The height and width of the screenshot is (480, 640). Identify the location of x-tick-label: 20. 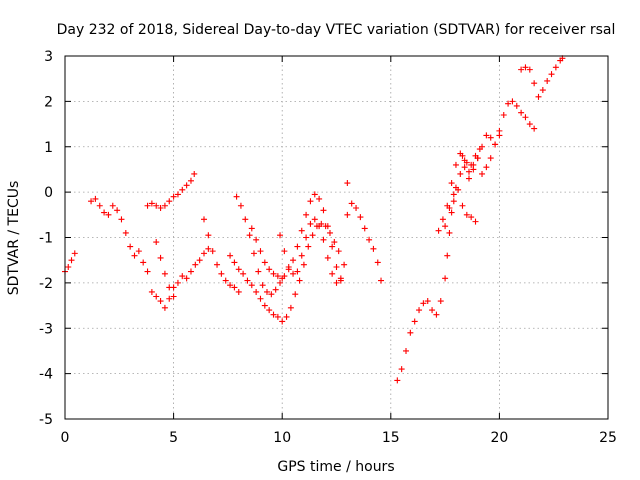
(499, 438).